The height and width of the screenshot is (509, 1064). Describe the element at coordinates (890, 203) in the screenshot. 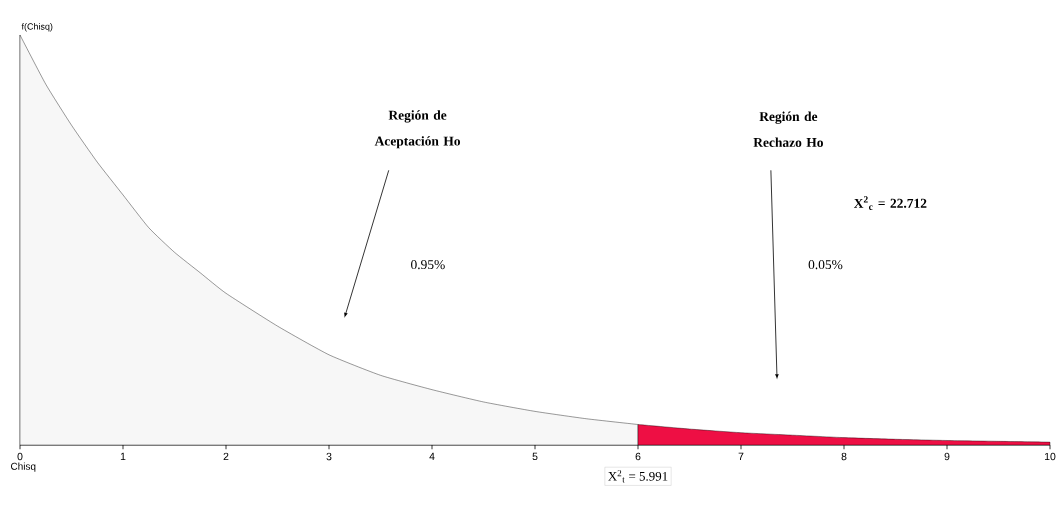

I see `annotation: X$^{2}$$_{c}$ = 22.712` at that location.